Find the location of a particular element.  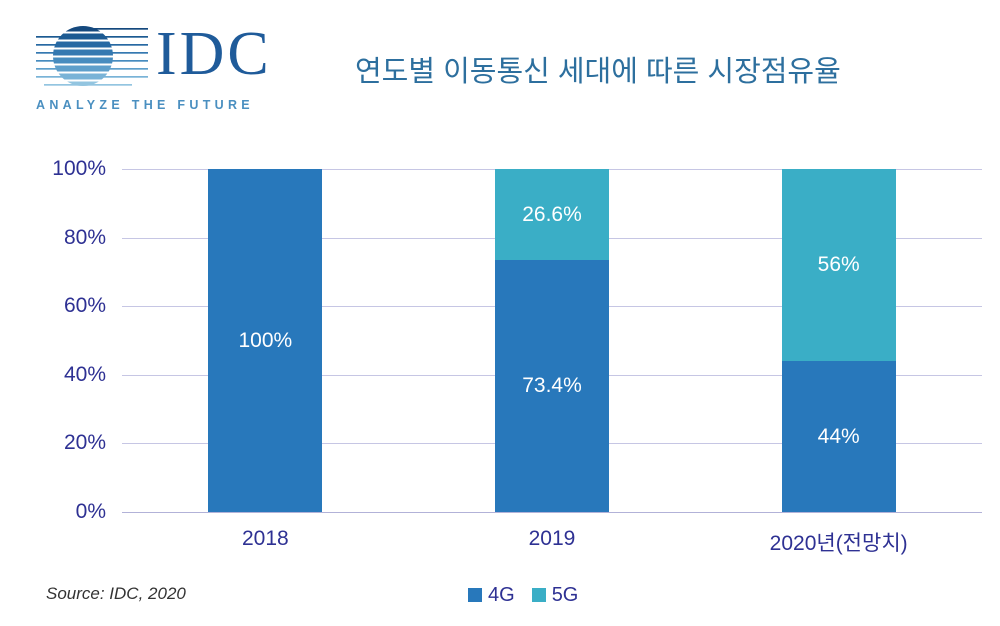

bar-segment-4g-2018: 100% is located at coordinates (265, 340).